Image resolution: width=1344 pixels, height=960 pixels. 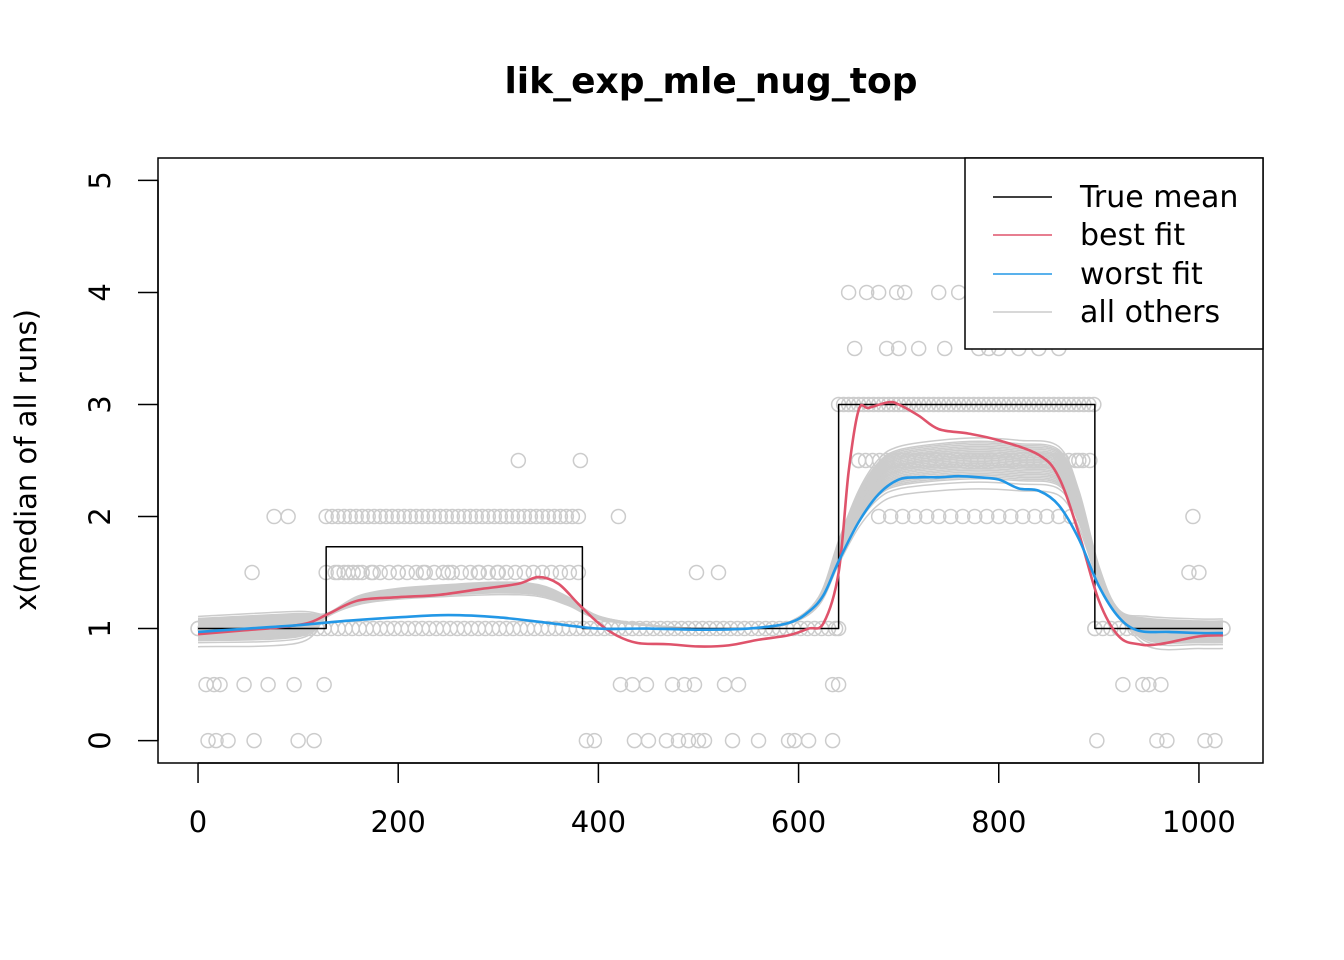 I want to click on y-axis-title: x(median of all runs), so click(x=26, y=460).